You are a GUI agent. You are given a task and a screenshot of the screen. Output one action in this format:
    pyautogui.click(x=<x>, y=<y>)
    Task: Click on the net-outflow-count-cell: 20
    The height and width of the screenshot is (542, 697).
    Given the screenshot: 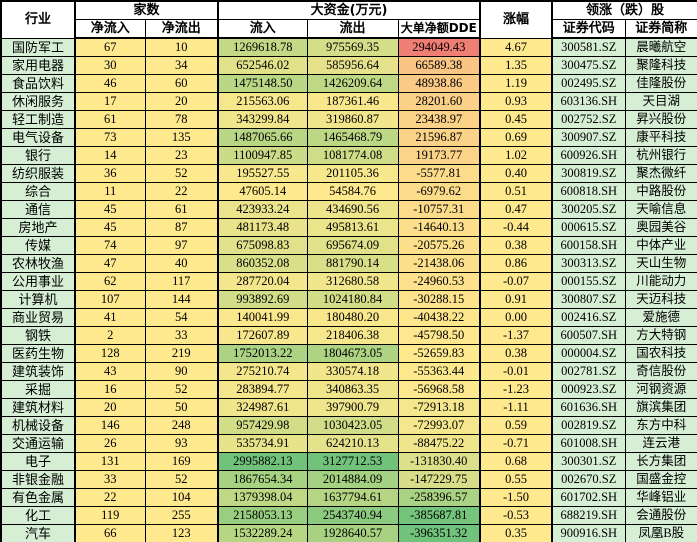 What is the action you would take?
    pyautogui.click(x=182, y=101)
    